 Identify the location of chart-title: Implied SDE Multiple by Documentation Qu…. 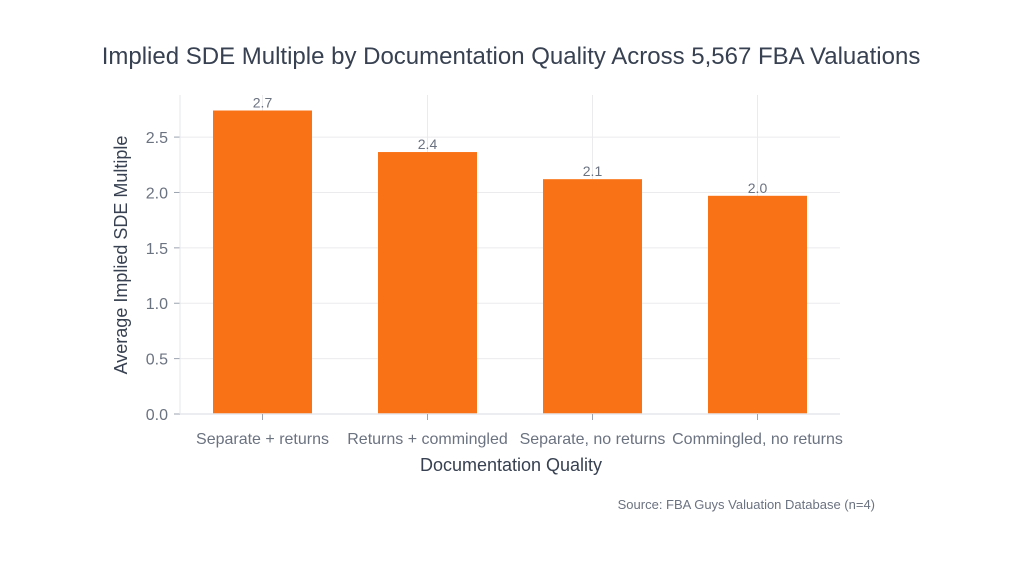
(511, 56).